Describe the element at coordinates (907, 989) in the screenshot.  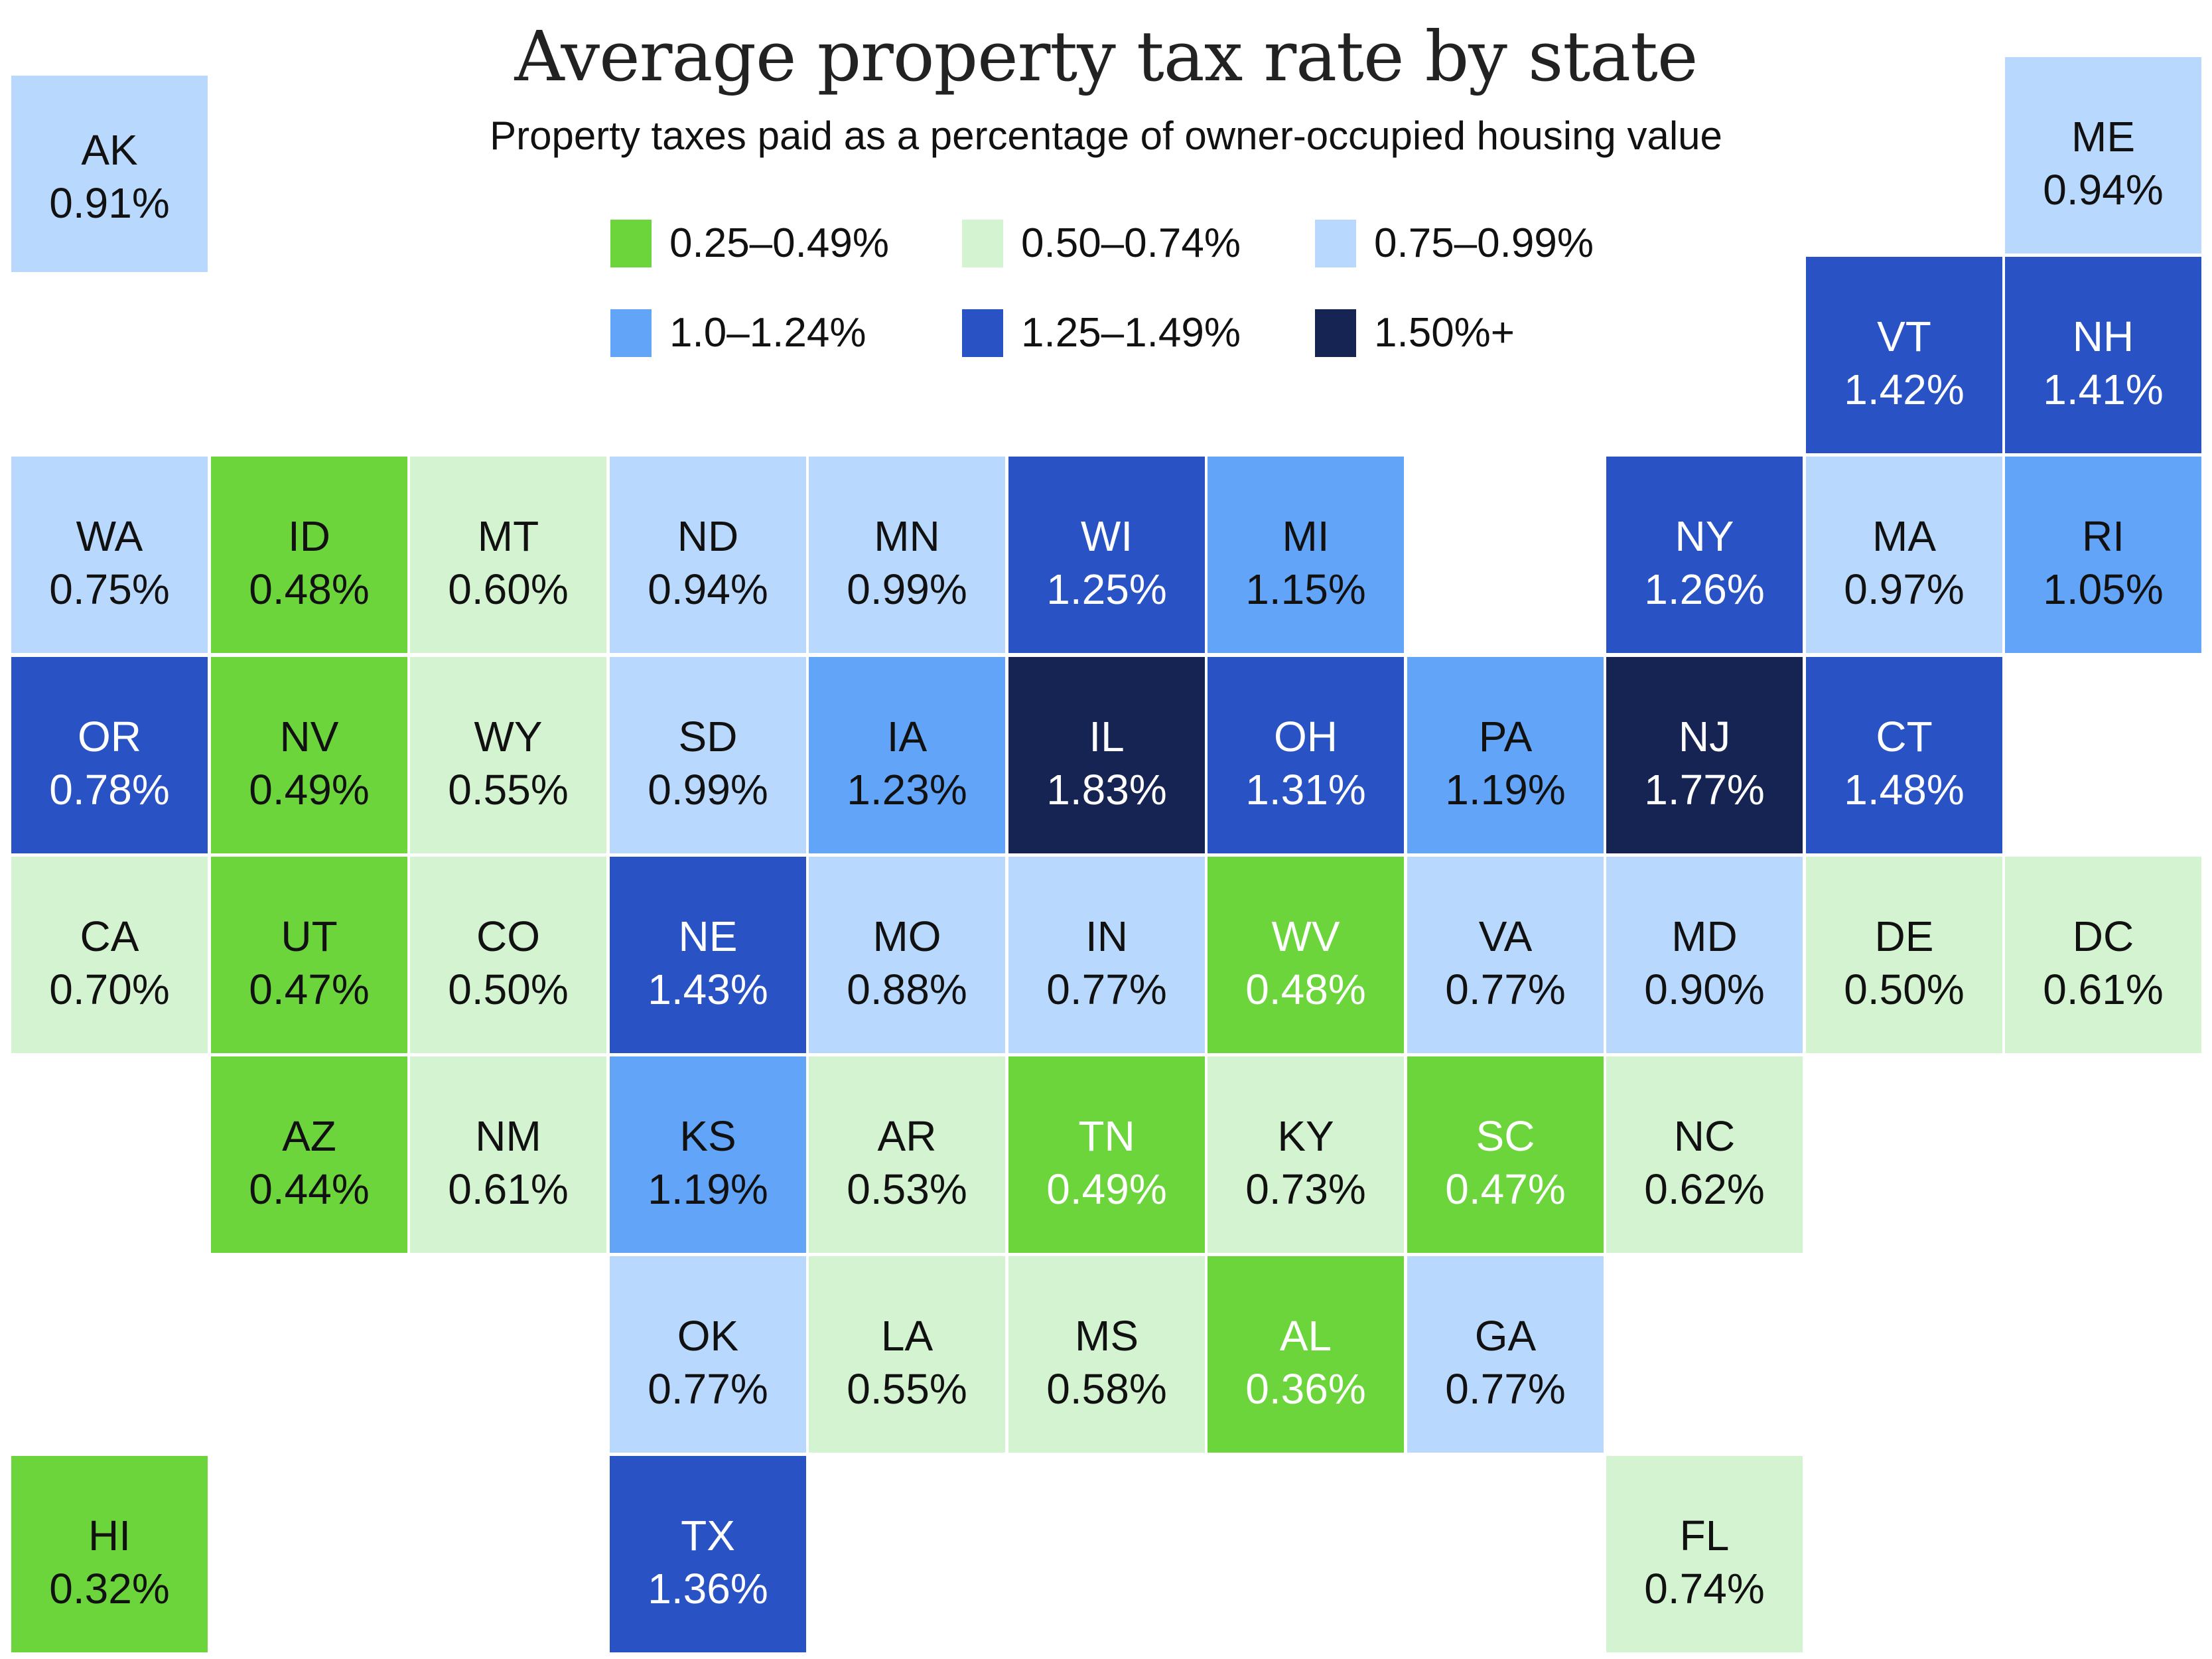
I see `state-rate: 0.88%` at that location.